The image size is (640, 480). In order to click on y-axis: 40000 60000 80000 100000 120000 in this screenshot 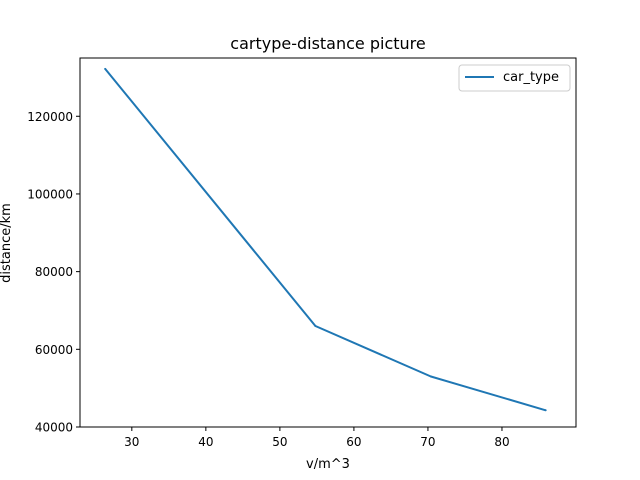, I will do `click(53, 272)`.